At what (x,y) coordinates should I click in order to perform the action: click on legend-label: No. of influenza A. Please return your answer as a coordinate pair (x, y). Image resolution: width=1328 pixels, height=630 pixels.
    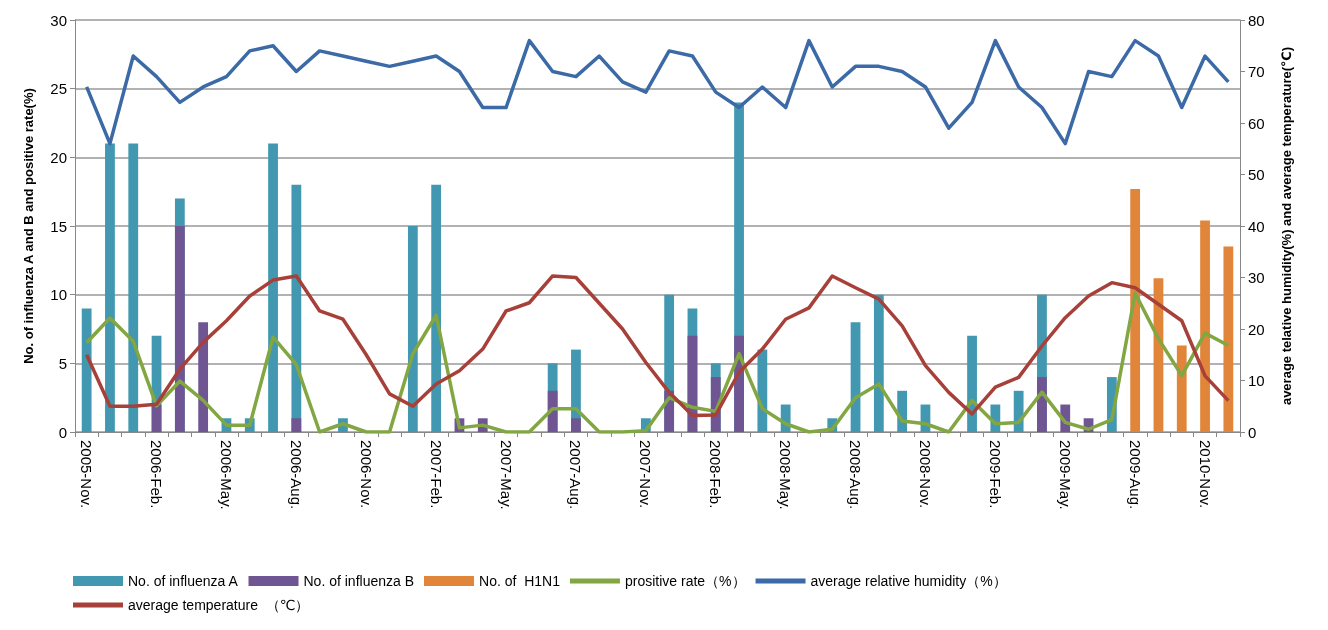
    Looking at the image, I should click on (183, 581).